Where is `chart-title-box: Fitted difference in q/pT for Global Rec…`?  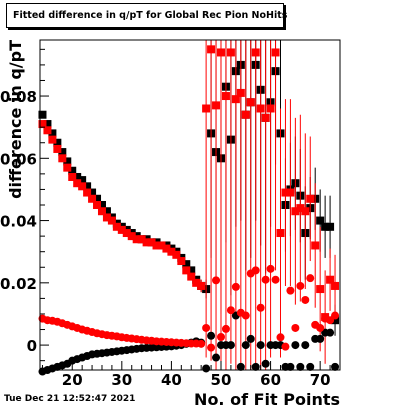
chart-title-box: Fitted difference in q/pT for Global Rec… is located at coordinates (147, 15).